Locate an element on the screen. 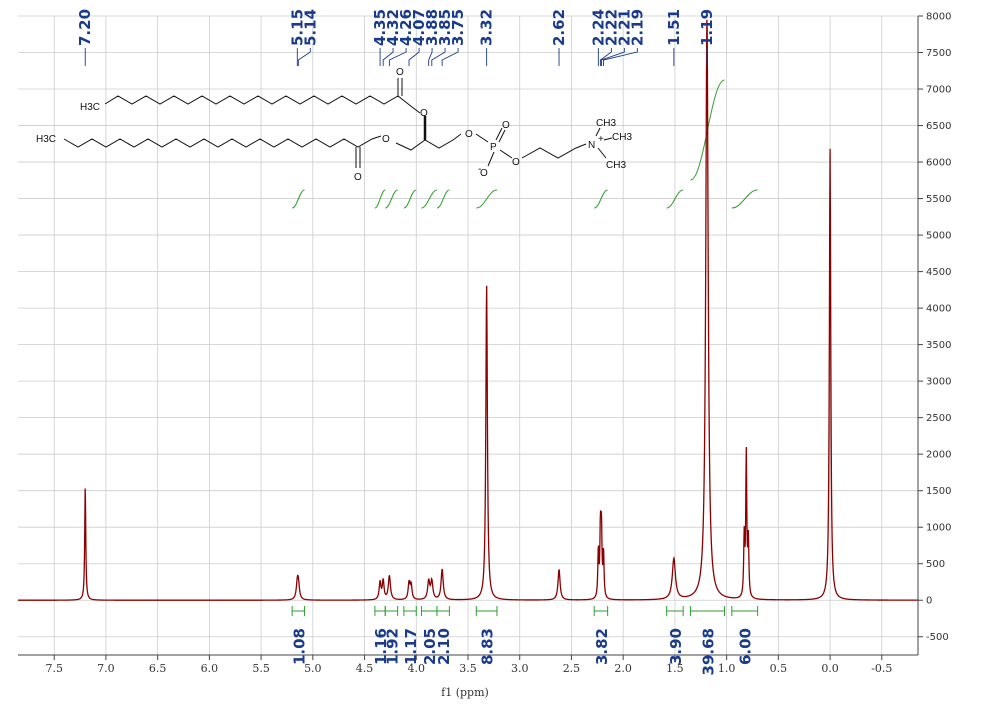 The height and width of the screenshot is (705, 1000). peak-label-group: 1.51 is located at coordinates (674, 37).